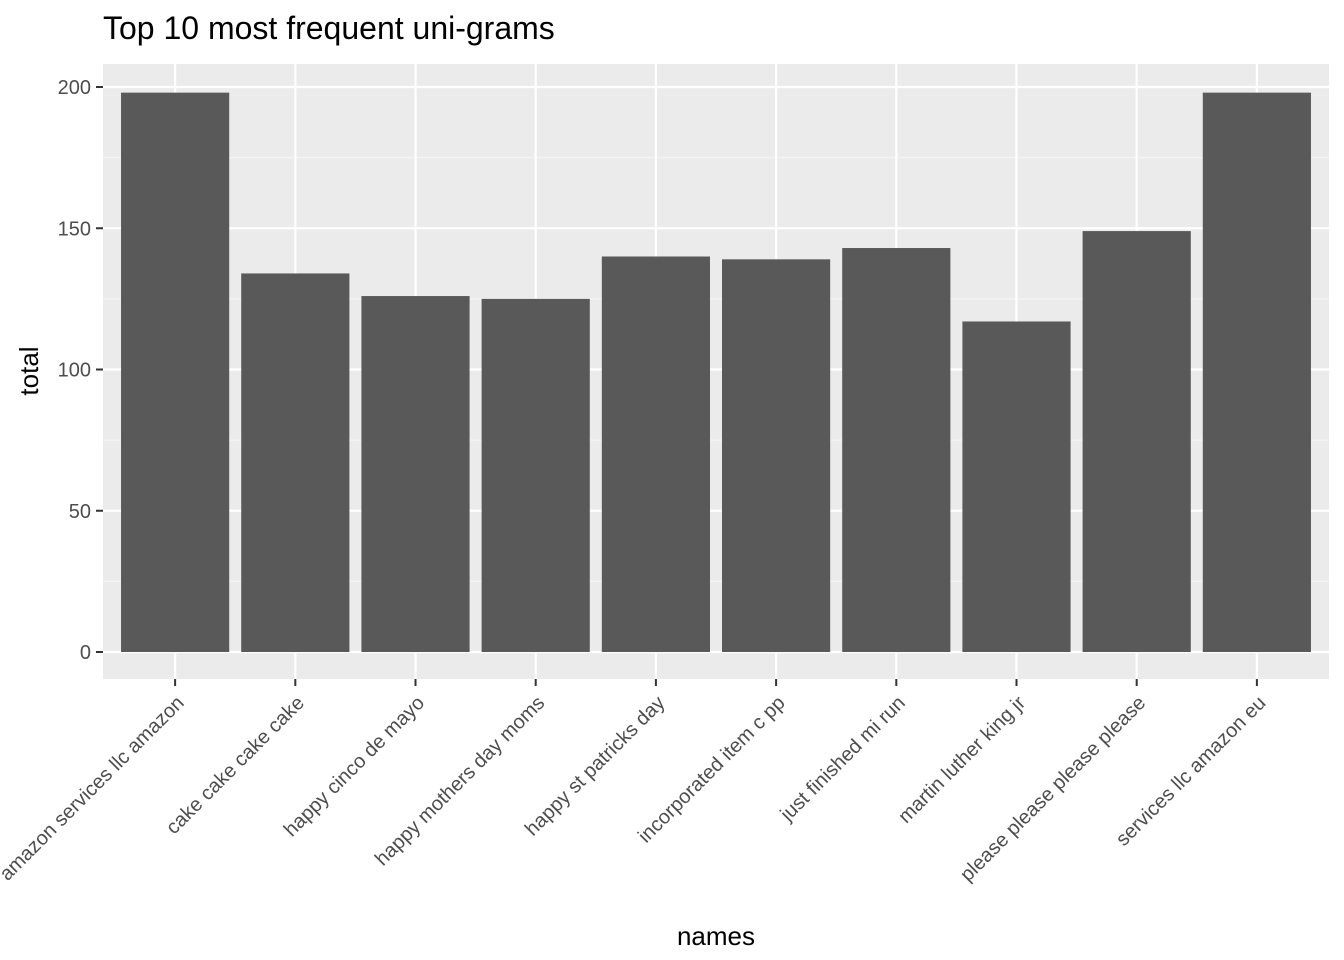 Image resolution: width=1344 pixels, height=960 pixels. Describe the element at coordinates (235, 765) in the screenshot. I see `x-tick-label: cake cake cake cake` at that location.